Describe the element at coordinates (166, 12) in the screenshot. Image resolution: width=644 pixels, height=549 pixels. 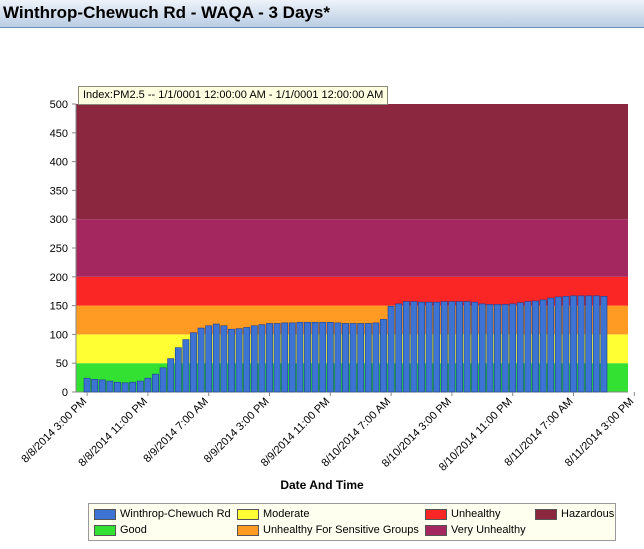
I see `window-title: Winthrop-Chewuch Rd - WAQA - 3 Days*` at that location.